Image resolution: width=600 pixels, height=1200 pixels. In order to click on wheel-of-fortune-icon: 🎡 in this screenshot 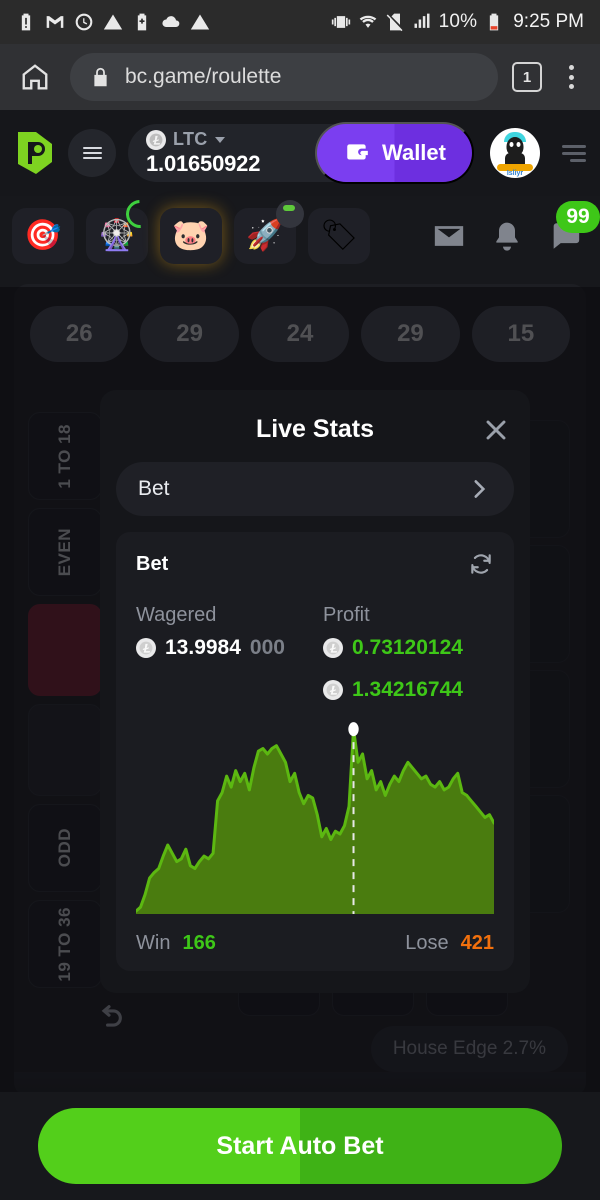, I will do `click(123, 229)`.